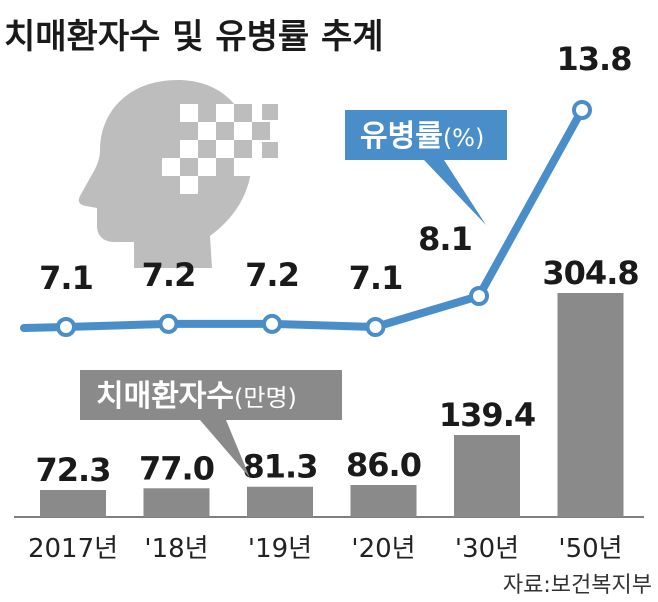 This screenshot has width=658, height=602. What do you see at coordinates (265, 398) in the screenshot?
I see `bar-series-unit: (만명)` at bounding box center [265, 398].